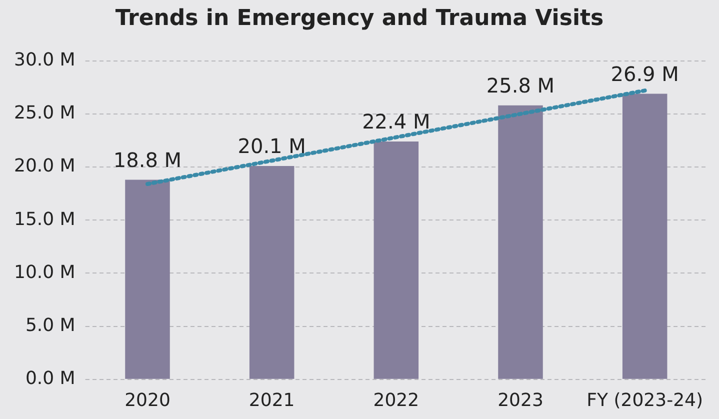 The width and height of the screenshot is (719, 419). What do you see at coordinates (272, 146) in the screenshot?
I see `data-label: 20.1 M` at bounding box center [272, 146].